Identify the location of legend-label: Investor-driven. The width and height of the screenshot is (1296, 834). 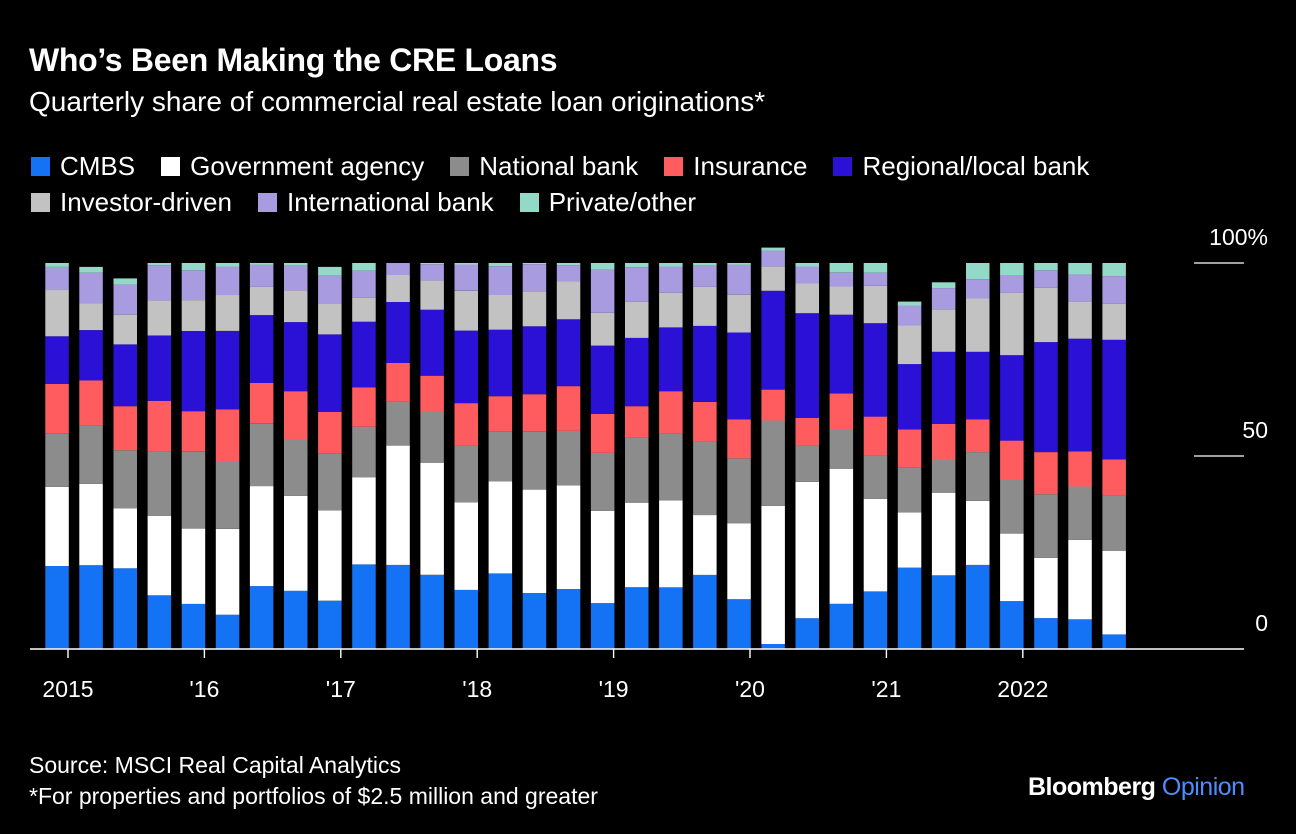
(146, 201).